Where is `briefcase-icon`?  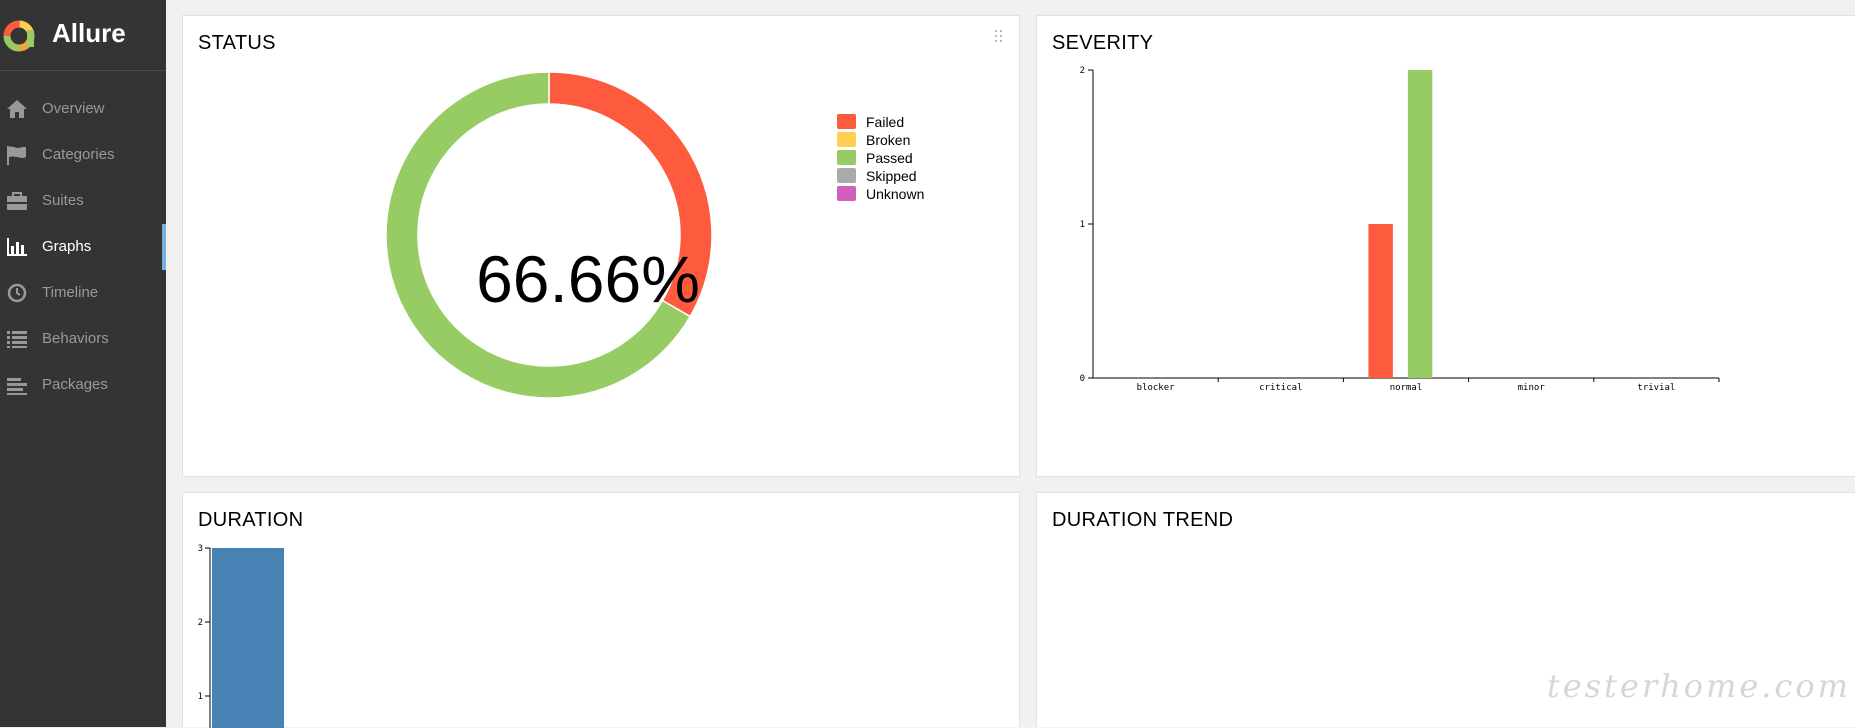 briefcase-icon is located at coordinates (17, 201).